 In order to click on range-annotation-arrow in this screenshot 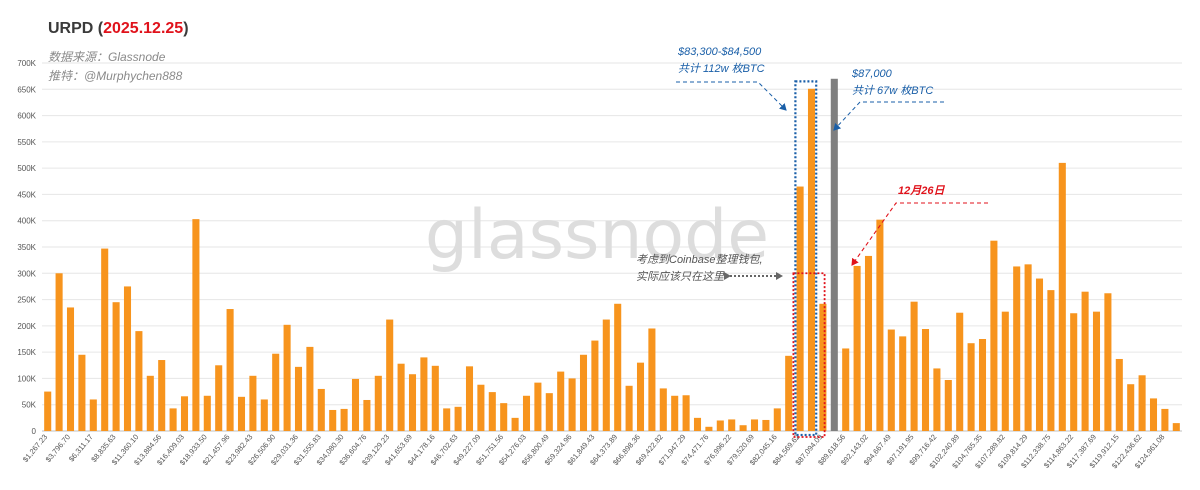, I will do `click(731, 96)`.